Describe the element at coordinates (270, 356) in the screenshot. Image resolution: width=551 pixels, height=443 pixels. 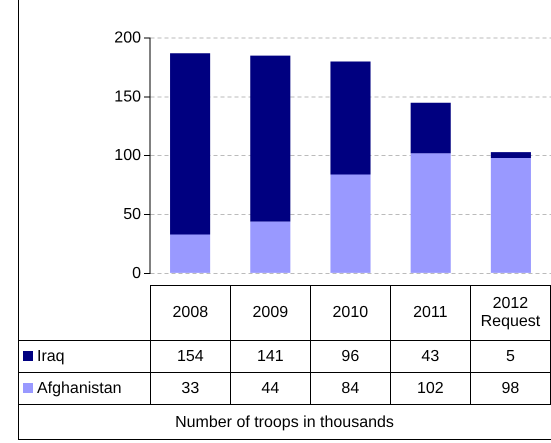
I see `data-label: 141` at that location.